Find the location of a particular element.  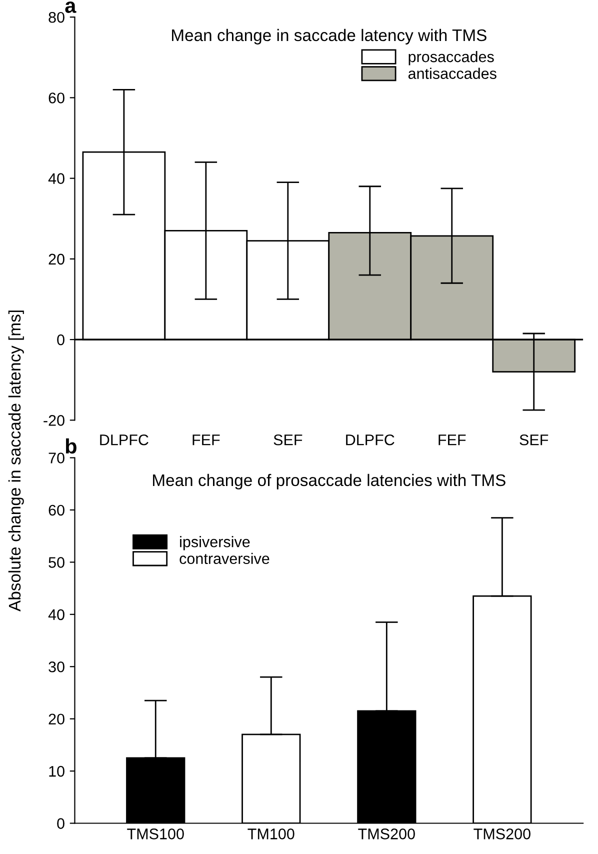

y-tick-label: 30 is located at coordinates (56, 666).